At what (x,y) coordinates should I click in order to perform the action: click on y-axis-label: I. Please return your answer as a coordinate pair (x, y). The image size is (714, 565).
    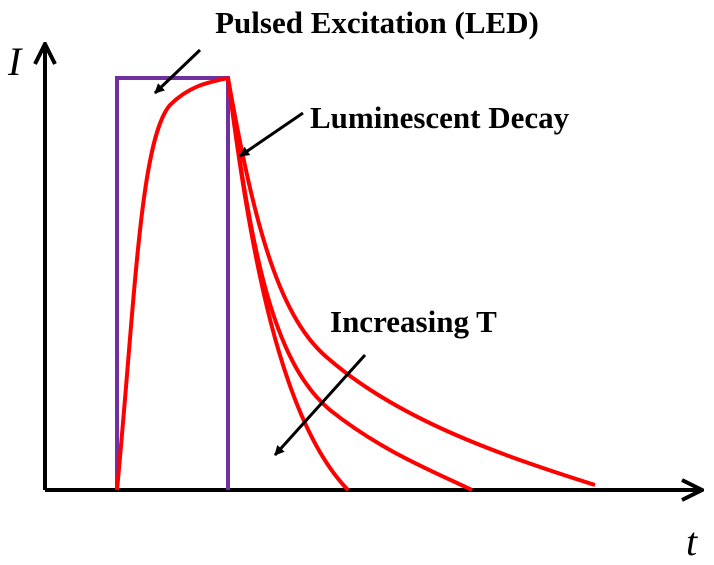
    Looking at the image, I should click on (15, 61).